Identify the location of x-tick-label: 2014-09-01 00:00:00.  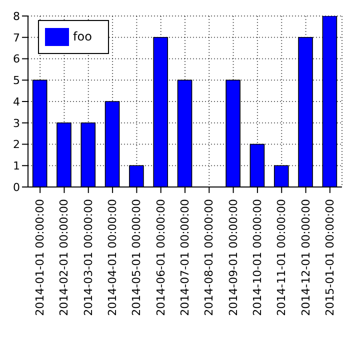
(233, 257).